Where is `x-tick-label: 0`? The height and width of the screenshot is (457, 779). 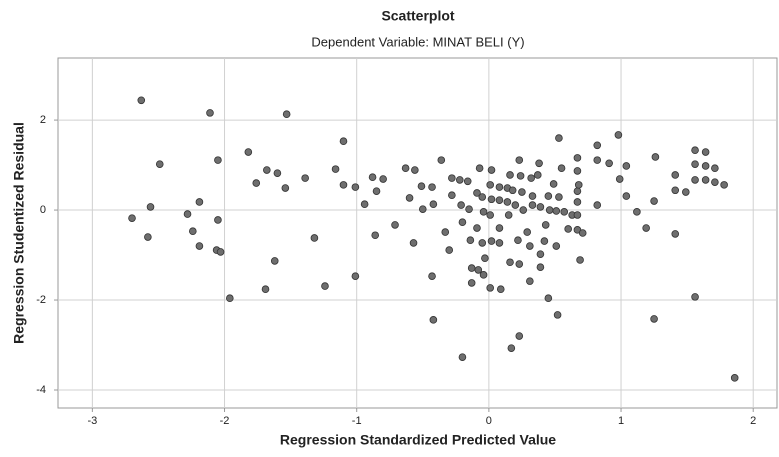
x-tick-label: 0 is located at coordinates (489, 421).